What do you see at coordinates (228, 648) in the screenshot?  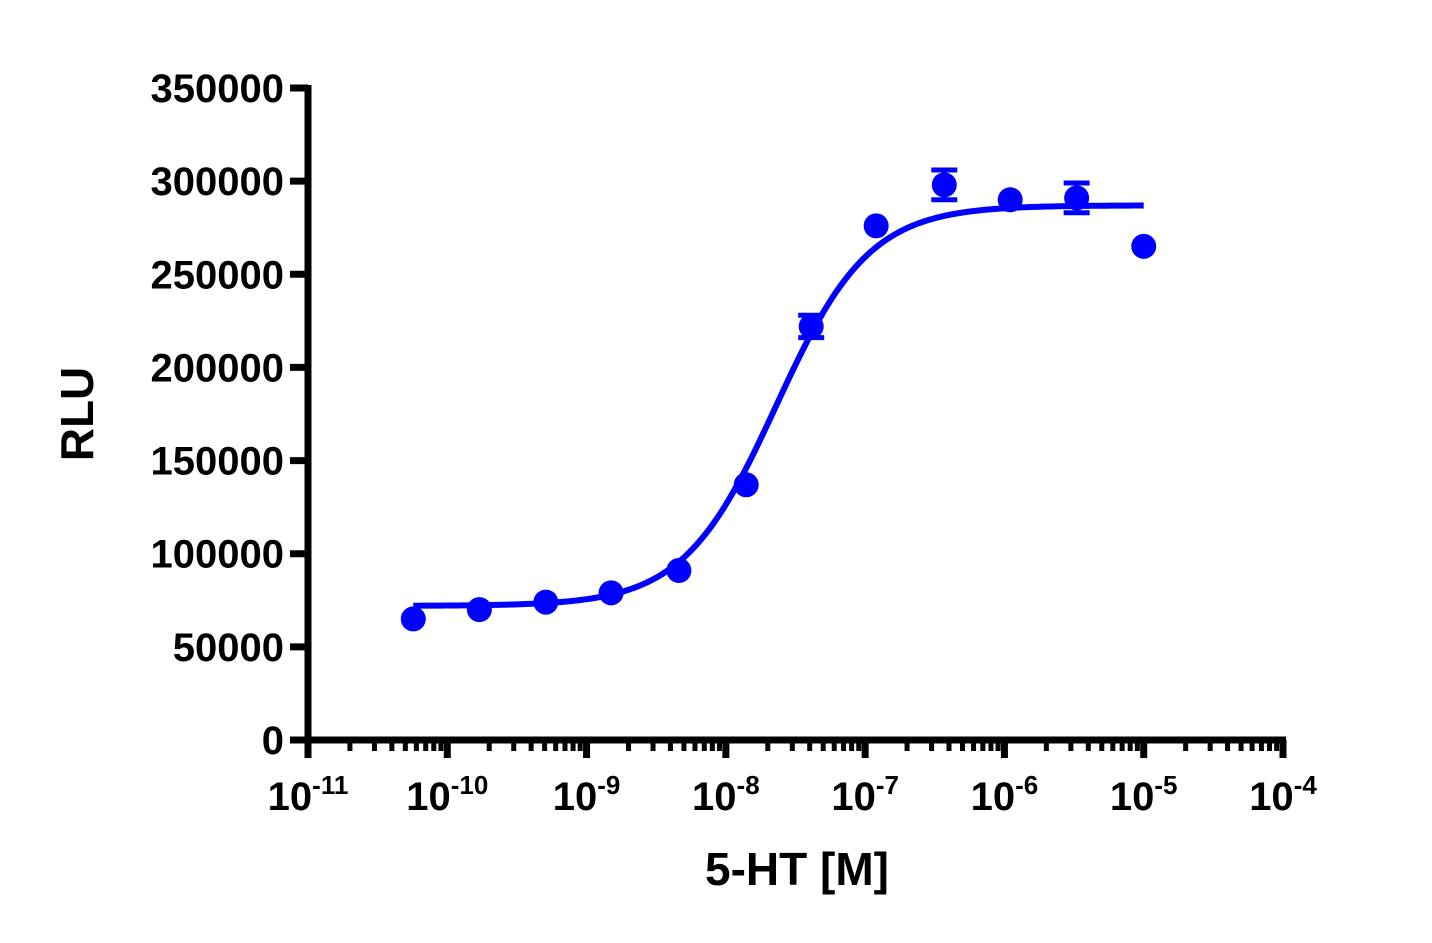 I see `y-tick-label: 50000` at bounding box center [228, 648].